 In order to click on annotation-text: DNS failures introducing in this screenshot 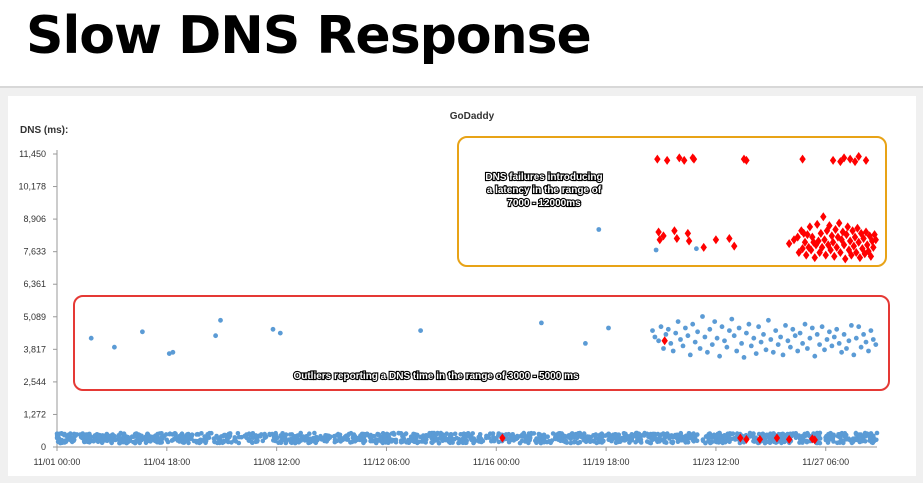, I will do `click(543, 177)`.